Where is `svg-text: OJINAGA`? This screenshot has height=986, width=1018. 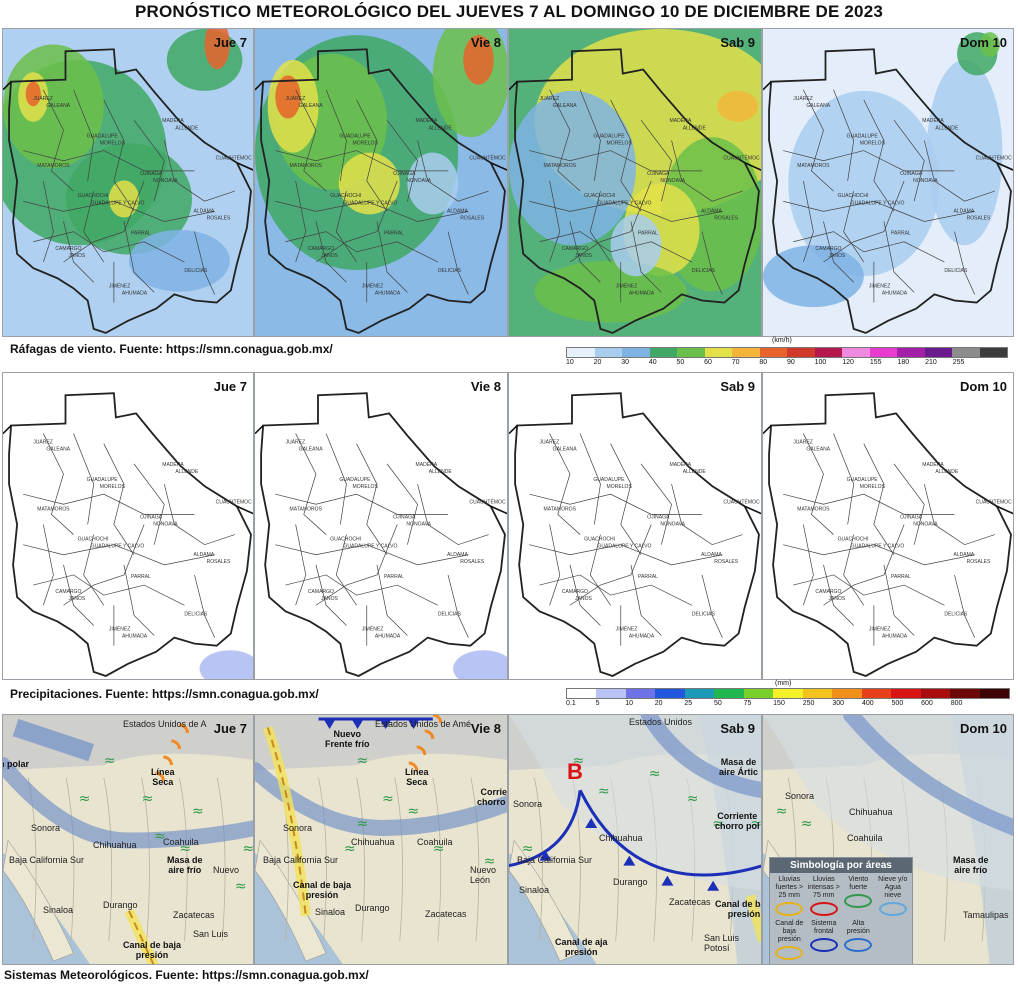
svg-text: OJINAGA is located at coordinates (911, 517).